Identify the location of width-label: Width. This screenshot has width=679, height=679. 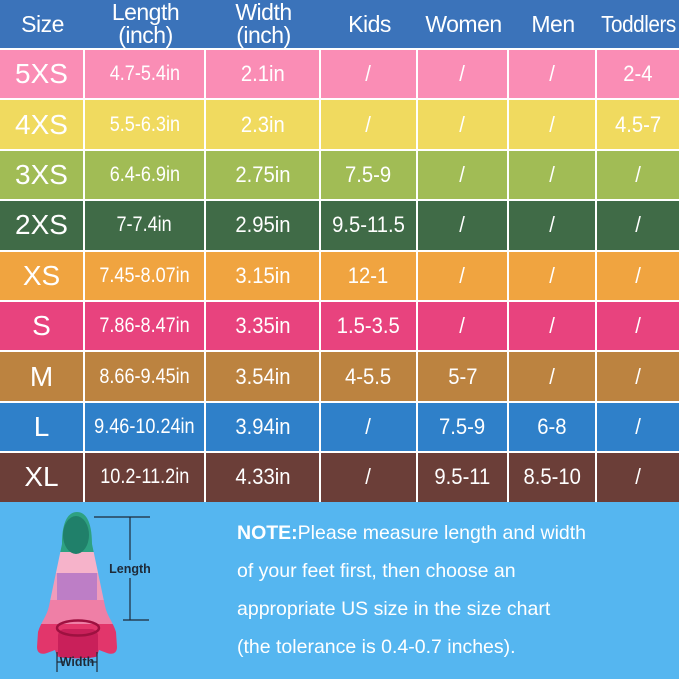
(77, 662).